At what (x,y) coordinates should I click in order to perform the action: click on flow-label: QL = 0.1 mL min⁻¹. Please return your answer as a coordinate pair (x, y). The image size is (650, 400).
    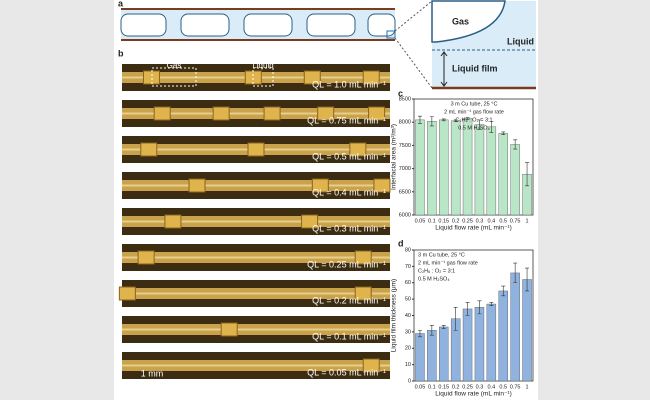
    Looking at the image, I should click on (349, 336).